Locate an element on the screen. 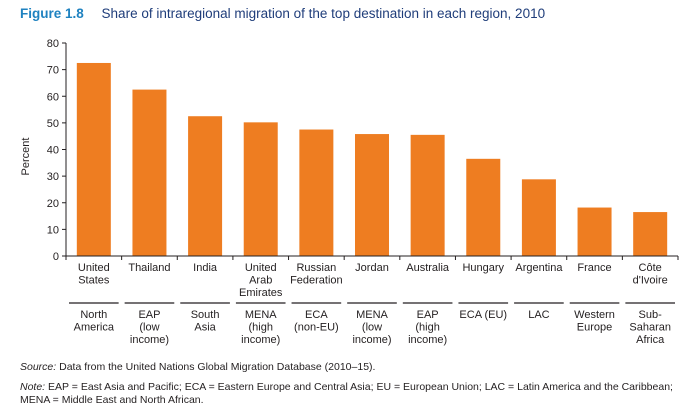 Image resolution: width=700 pixels, height=416 pixels. country-label: Australia is located at coordinates (428, 268).